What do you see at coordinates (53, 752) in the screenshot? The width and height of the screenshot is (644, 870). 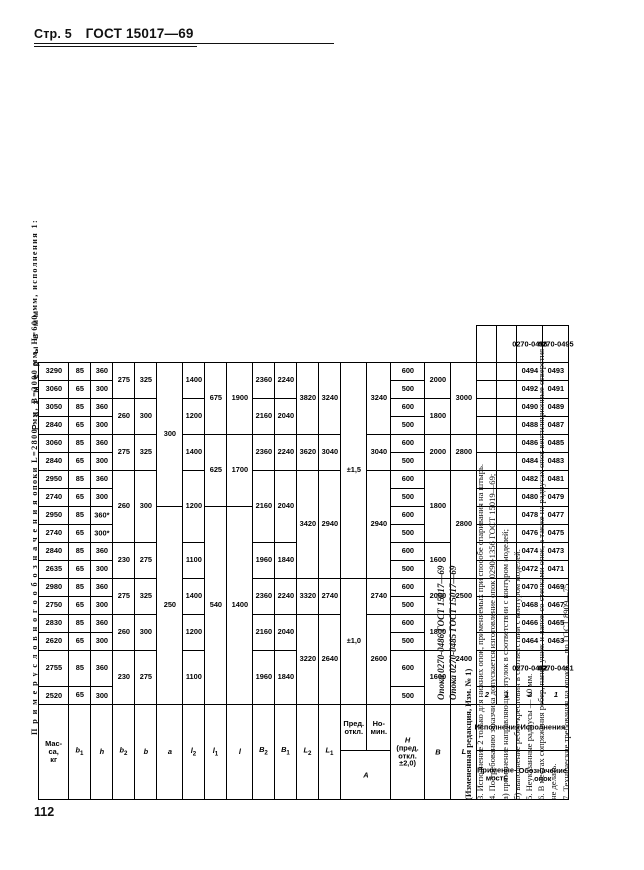 I see `col-massa-header: Мас-са, кг` at bounding box center [53, 752].